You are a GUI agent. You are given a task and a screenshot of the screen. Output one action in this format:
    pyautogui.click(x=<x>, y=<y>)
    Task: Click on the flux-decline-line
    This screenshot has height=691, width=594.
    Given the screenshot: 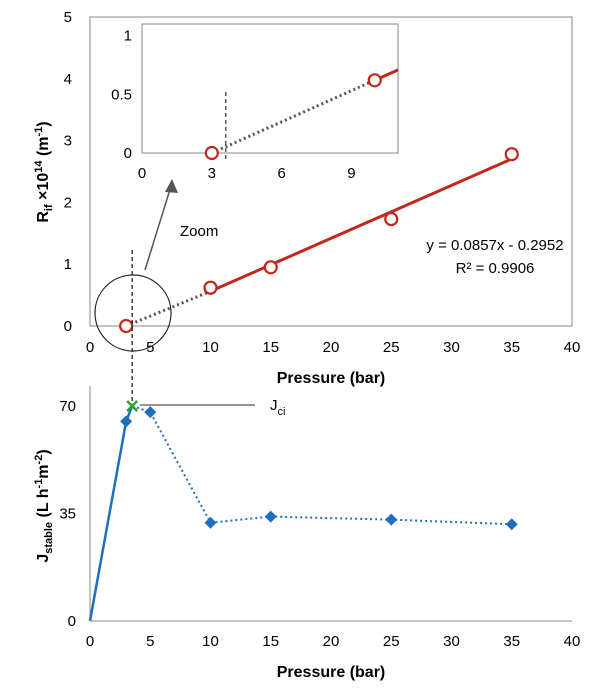 What is the action you would take?
    pyautogui.click(x=321, y=465)
    